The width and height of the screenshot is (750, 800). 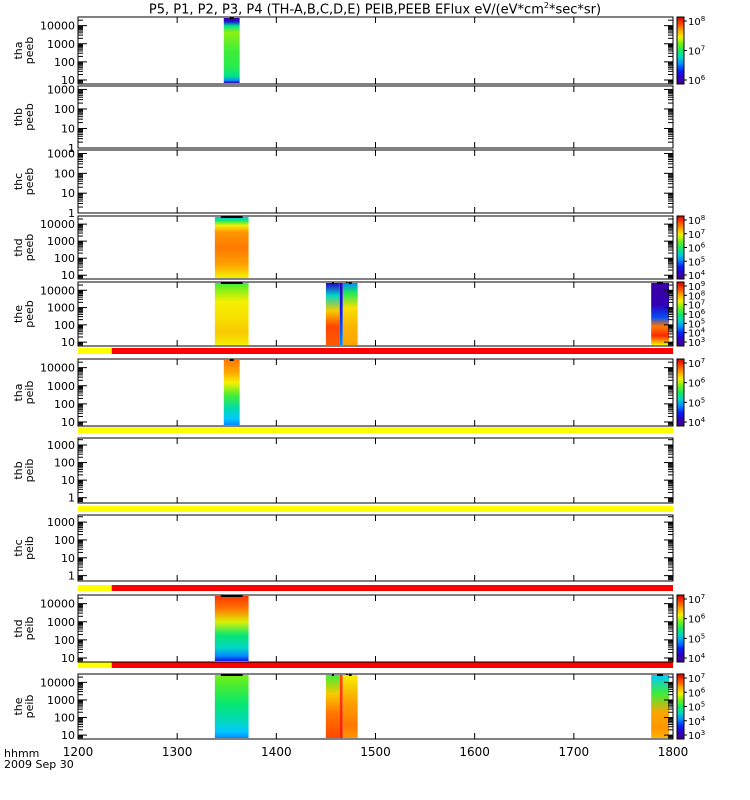 I want to click on y-axis-label-the-peeb-0: the, so click(x=18, y=314).